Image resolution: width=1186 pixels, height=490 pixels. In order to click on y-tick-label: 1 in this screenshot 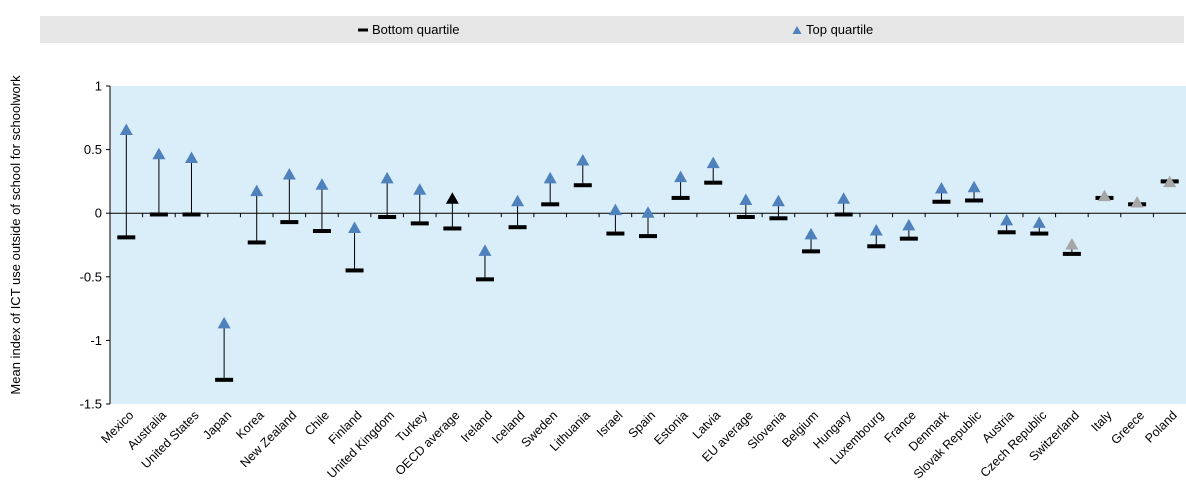, I will do `click(98, 86)`.